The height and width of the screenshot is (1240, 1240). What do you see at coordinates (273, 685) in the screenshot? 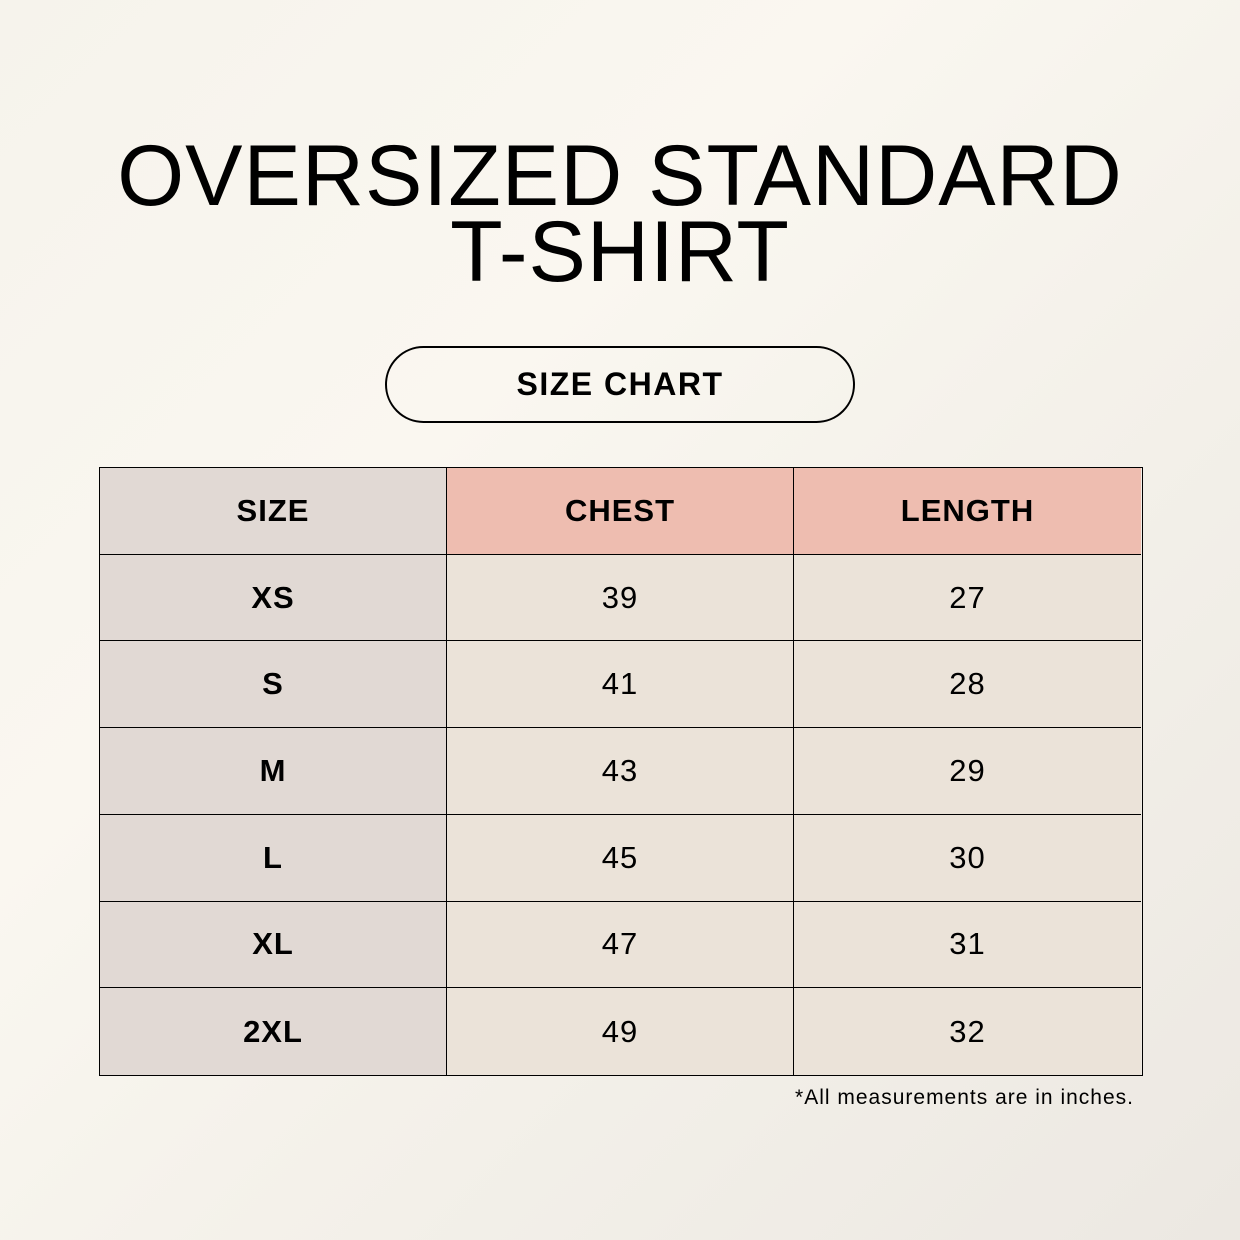
I see `cell-size: S` at bounding box center [273, 685].